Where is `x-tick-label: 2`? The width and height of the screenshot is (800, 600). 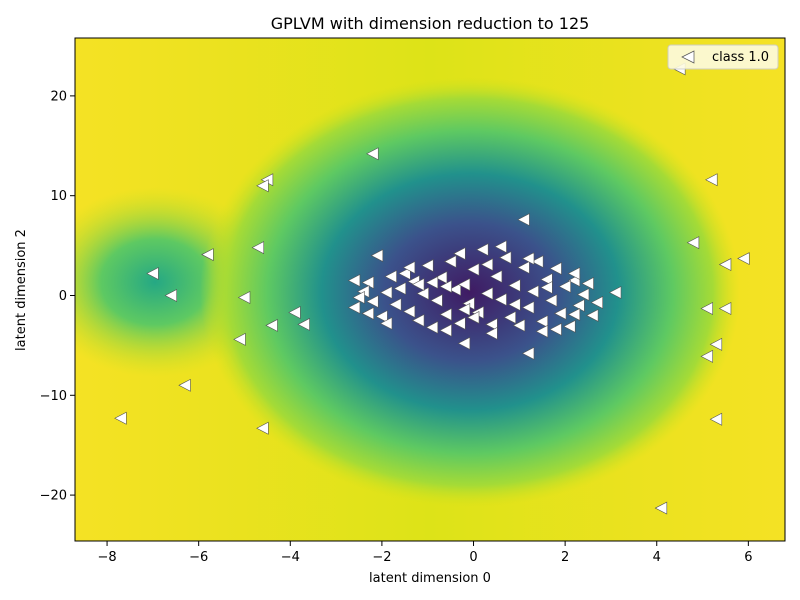
x-tick-label: 2 is located at coordinates (565, 557).